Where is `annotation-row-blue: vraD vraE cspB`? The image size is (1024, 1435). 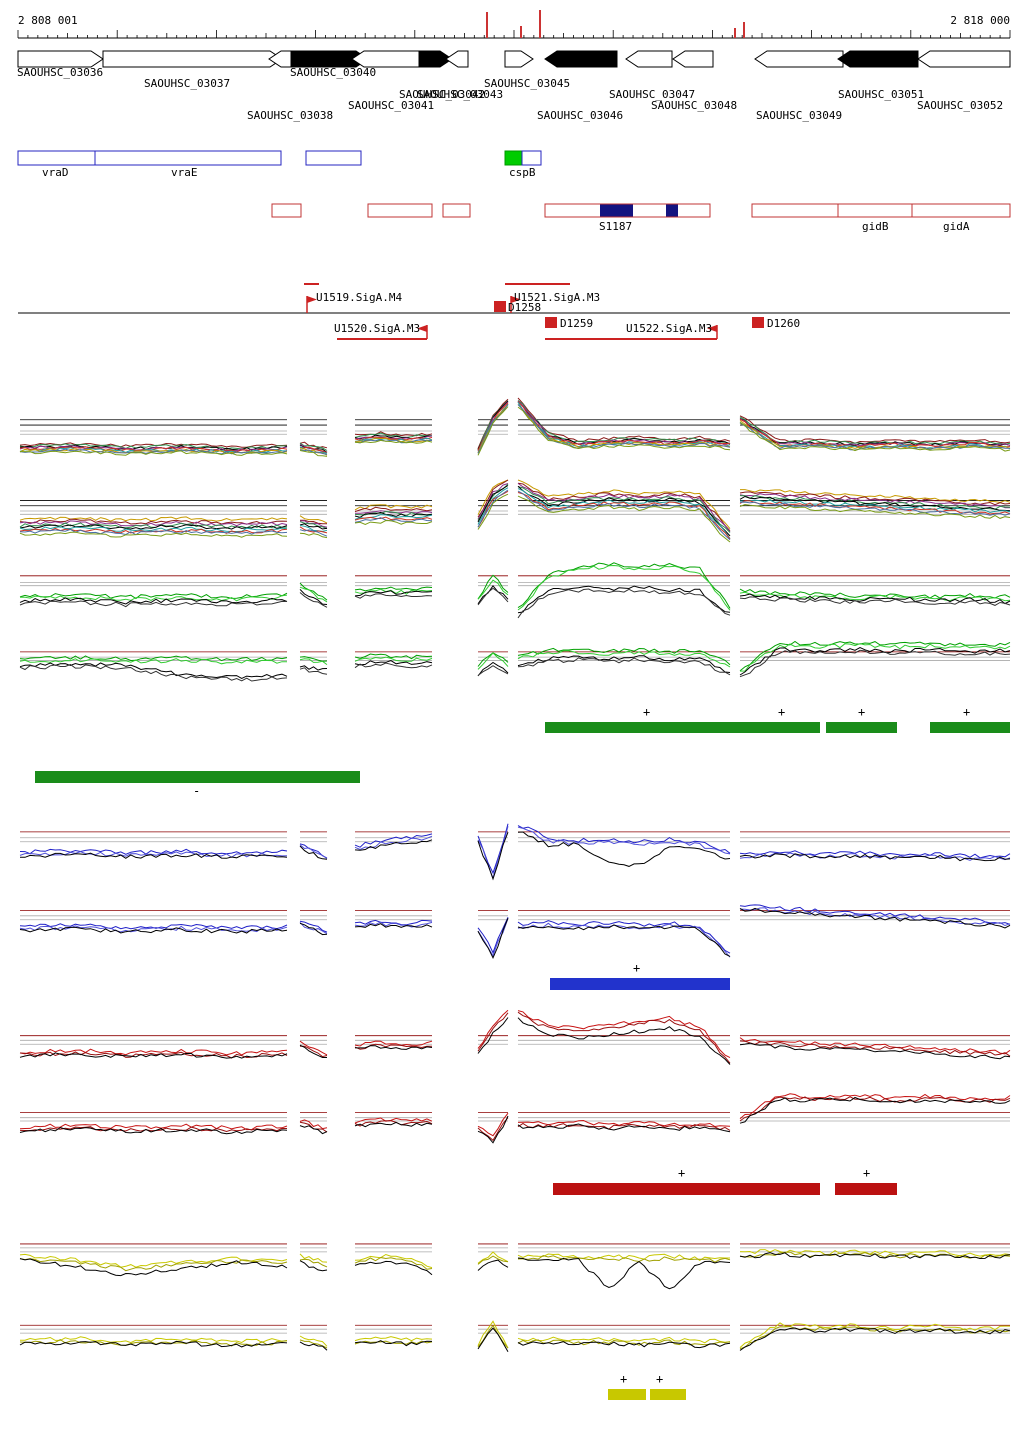 annotation-row-blue: vraD vraE cspB is located at coordinates (279, 164).